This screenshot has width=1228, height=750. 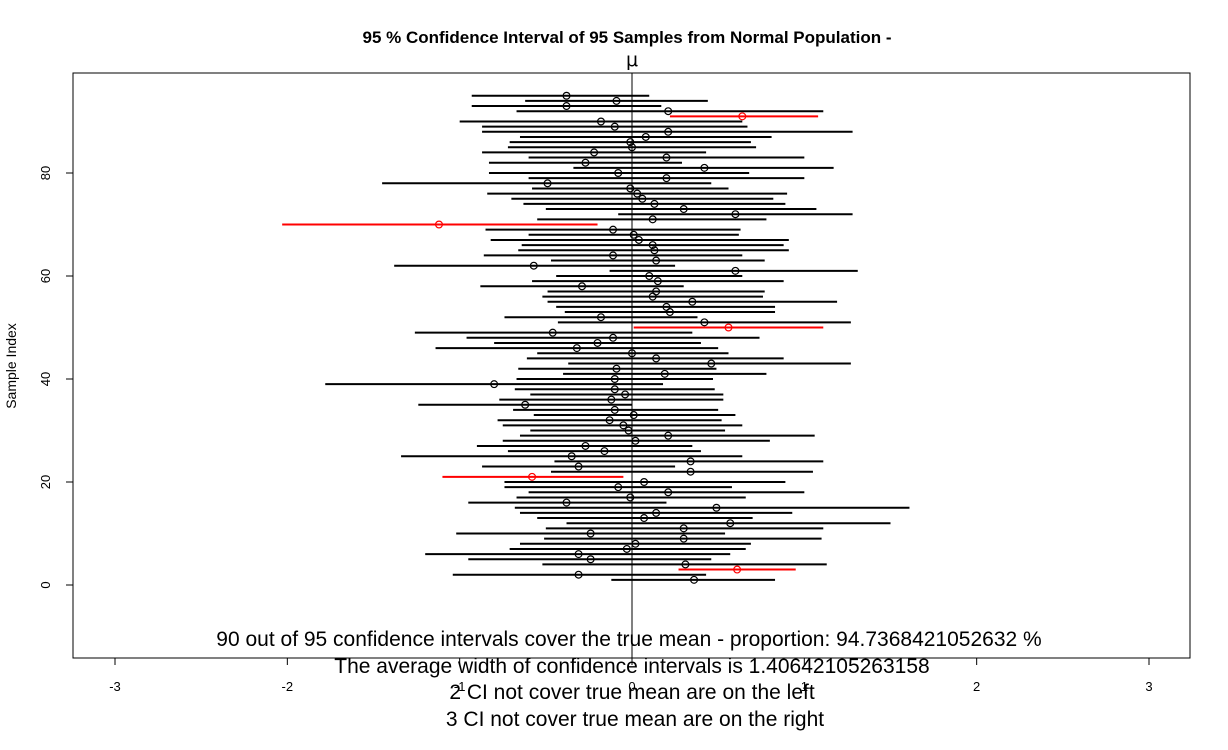 What do you see at coordinates (11, 366) in the screenshot?
I see `y-axis-label: Sample Index` at bounding box center [11, 366].